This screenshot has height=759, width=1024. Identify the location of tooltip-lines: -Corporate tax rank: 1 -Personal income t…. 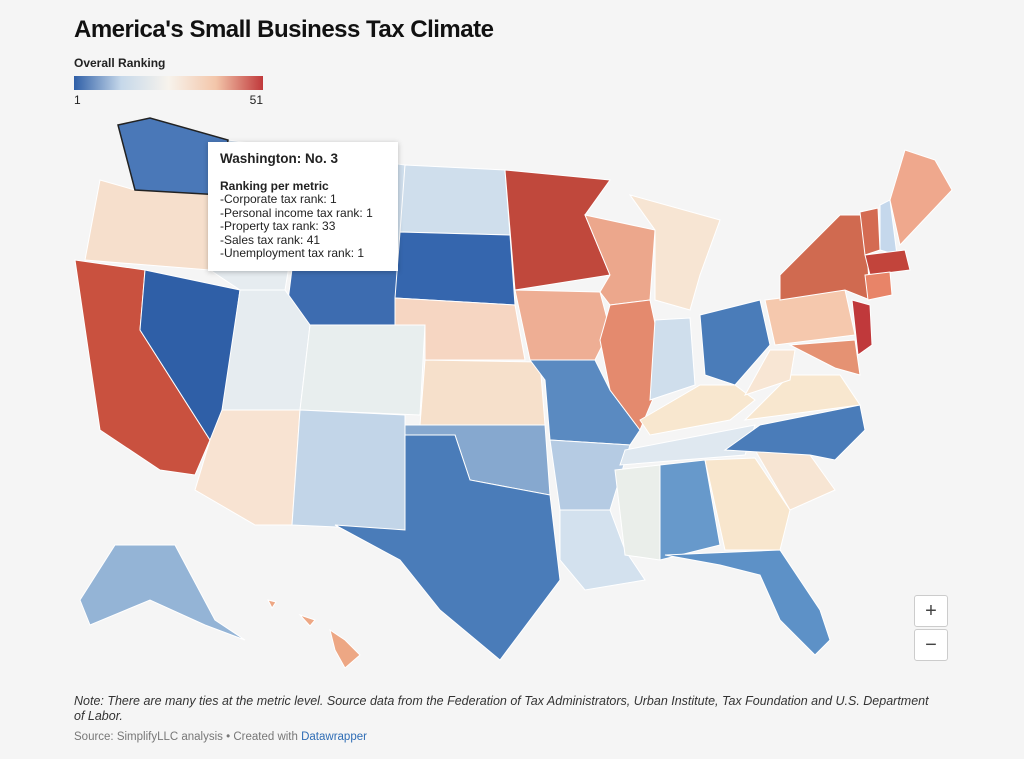
(303, 226).